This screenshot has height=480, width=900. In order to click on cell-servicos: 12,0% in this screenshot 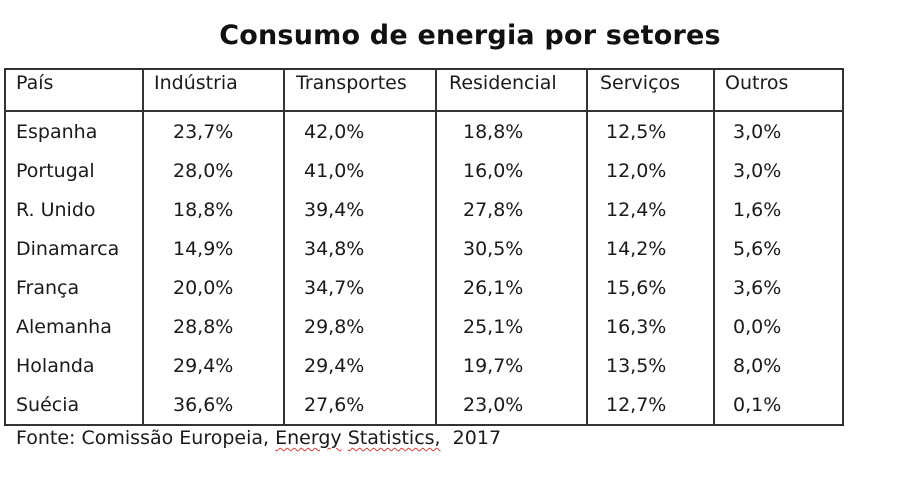, I will do `click(650, 170)`.